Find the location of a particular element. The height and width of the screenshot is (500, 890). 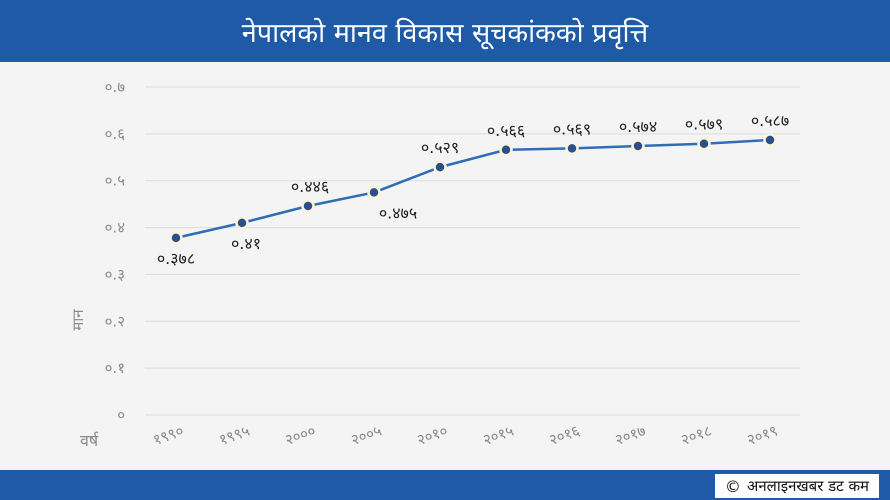

x-tick-label: २०१९ is located at coordinates (762, 436).